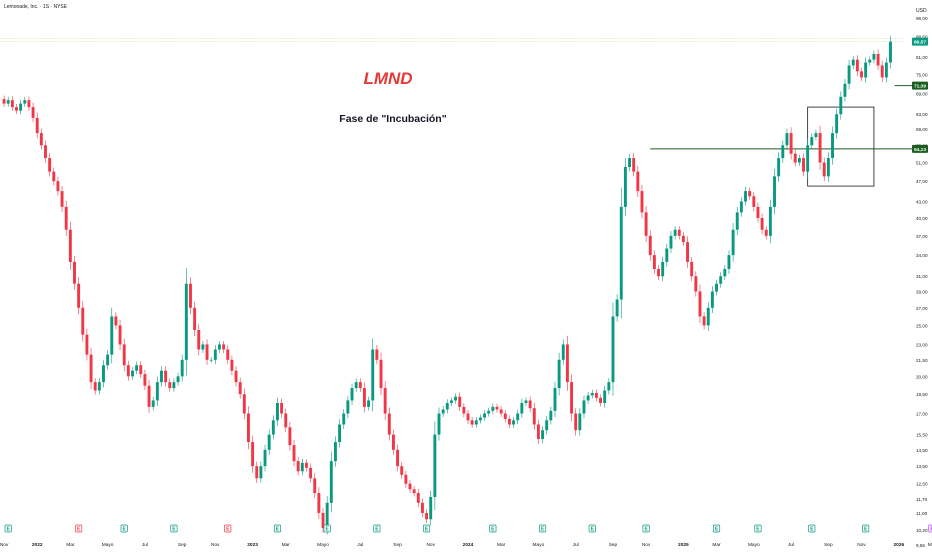  What do you see at coordinates (920, 85) in the screenshot?
I see `price-badge: 71,39` at bounding box center [920, 85].